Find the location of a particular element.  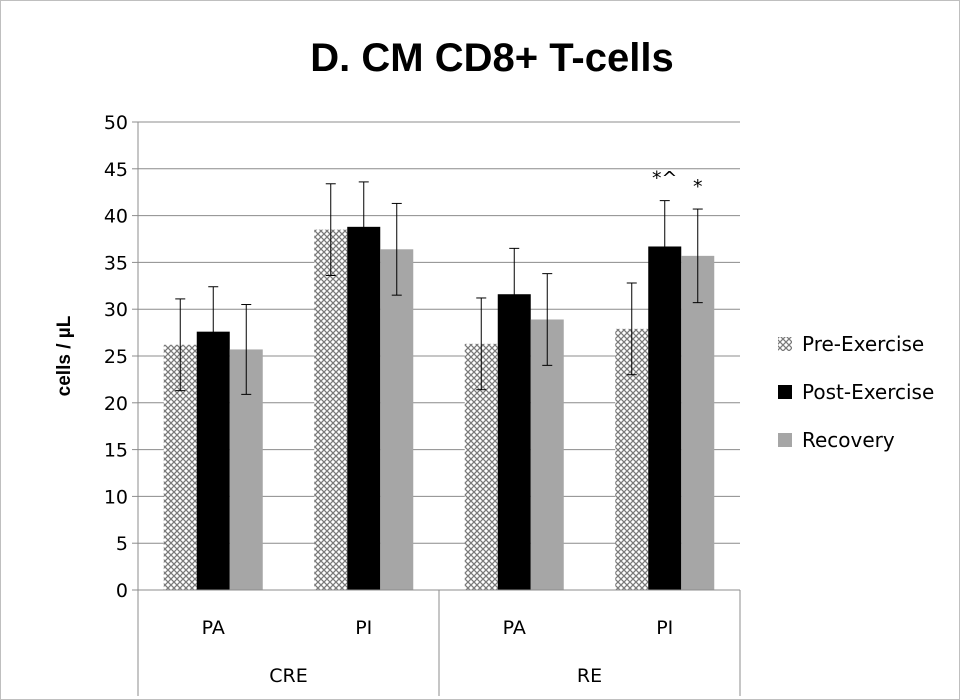

legend-label: Post-Exercise is located at coordinates (868, 392).